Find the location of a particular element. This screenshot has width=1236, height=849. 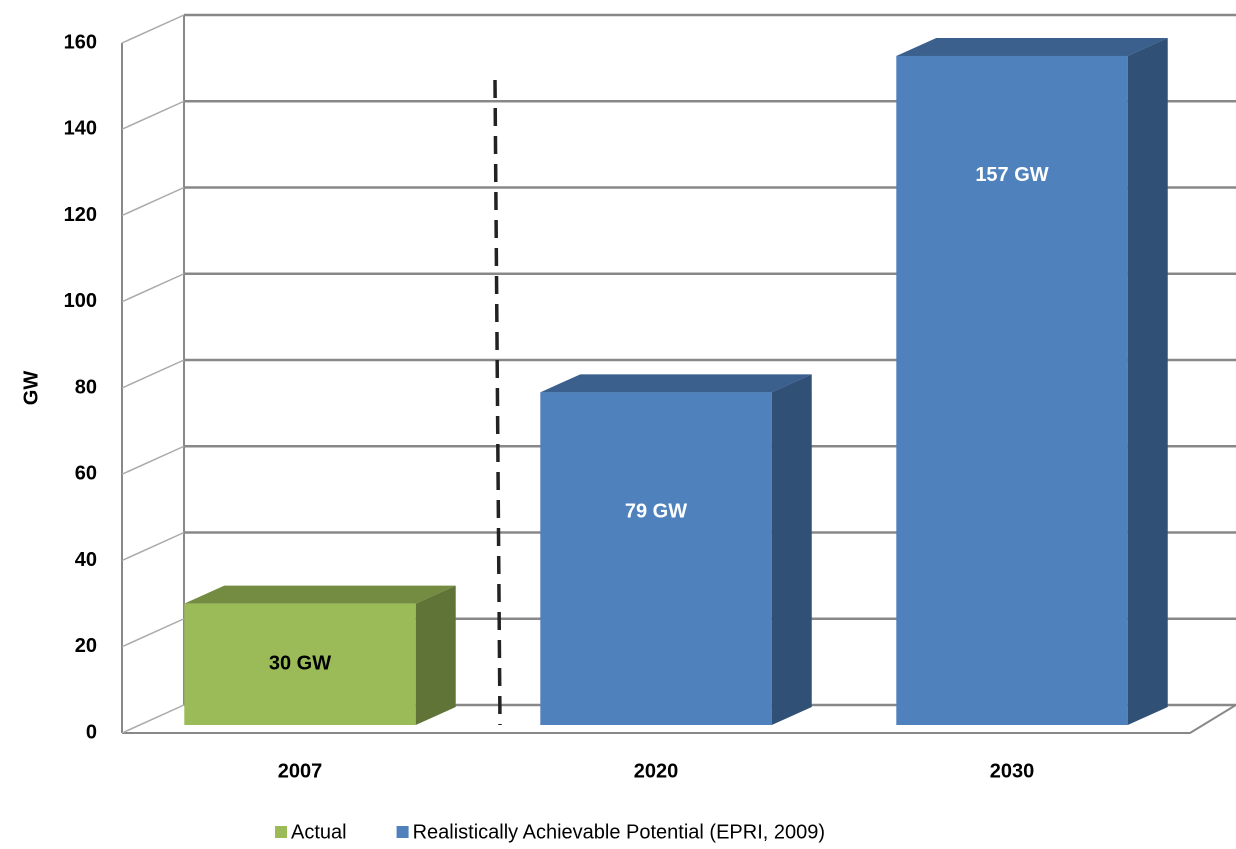

y-tick-label: 60 is located at coordinates (86, 474).